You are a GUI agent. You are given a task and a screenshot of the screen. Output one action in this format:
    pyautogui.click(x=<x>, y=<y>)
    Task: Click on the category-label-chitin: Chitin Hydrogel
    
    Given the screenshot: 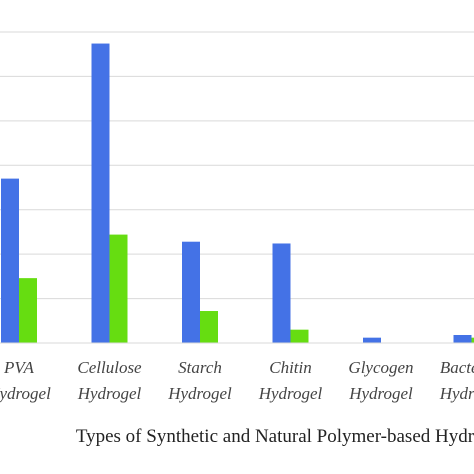 What is the action you would take?
    pyautogui.click(x=290, y=380)
    